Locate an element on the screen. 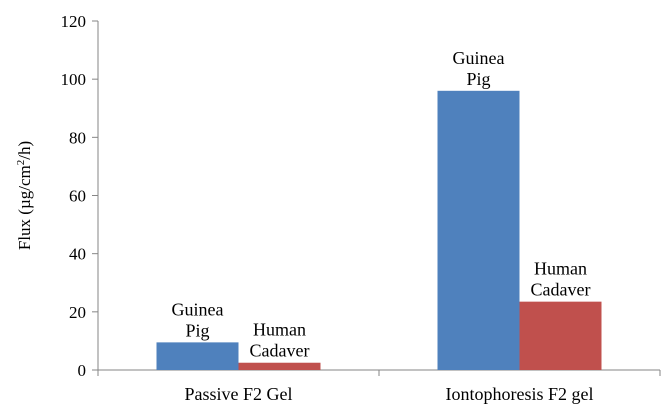 This screenshot has width=661, height=407. y-axis-title: Flux (µg/cm2/h) is located at coordinates (24, 195).